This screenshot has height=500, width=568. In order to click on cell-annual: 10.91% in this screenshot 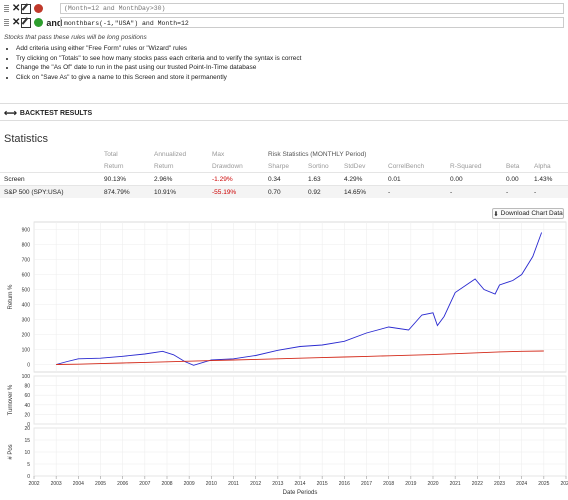, I will do `click(183, 191)`.